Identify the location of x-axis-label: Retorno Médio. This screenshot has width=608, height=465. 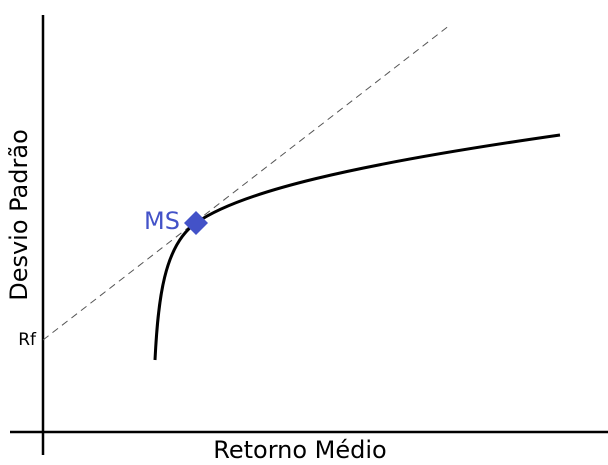
(299, 450).